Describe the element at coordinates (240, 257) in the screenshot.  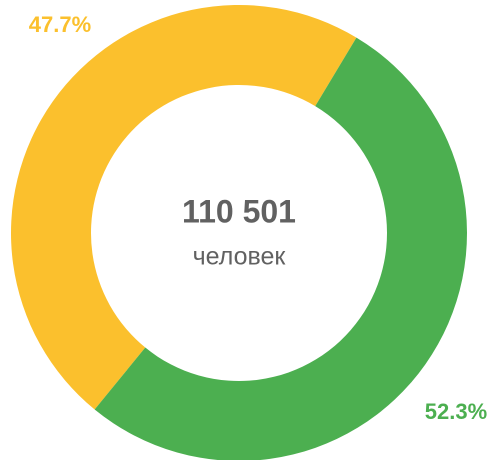
I see `center-unit: человек` at that location.